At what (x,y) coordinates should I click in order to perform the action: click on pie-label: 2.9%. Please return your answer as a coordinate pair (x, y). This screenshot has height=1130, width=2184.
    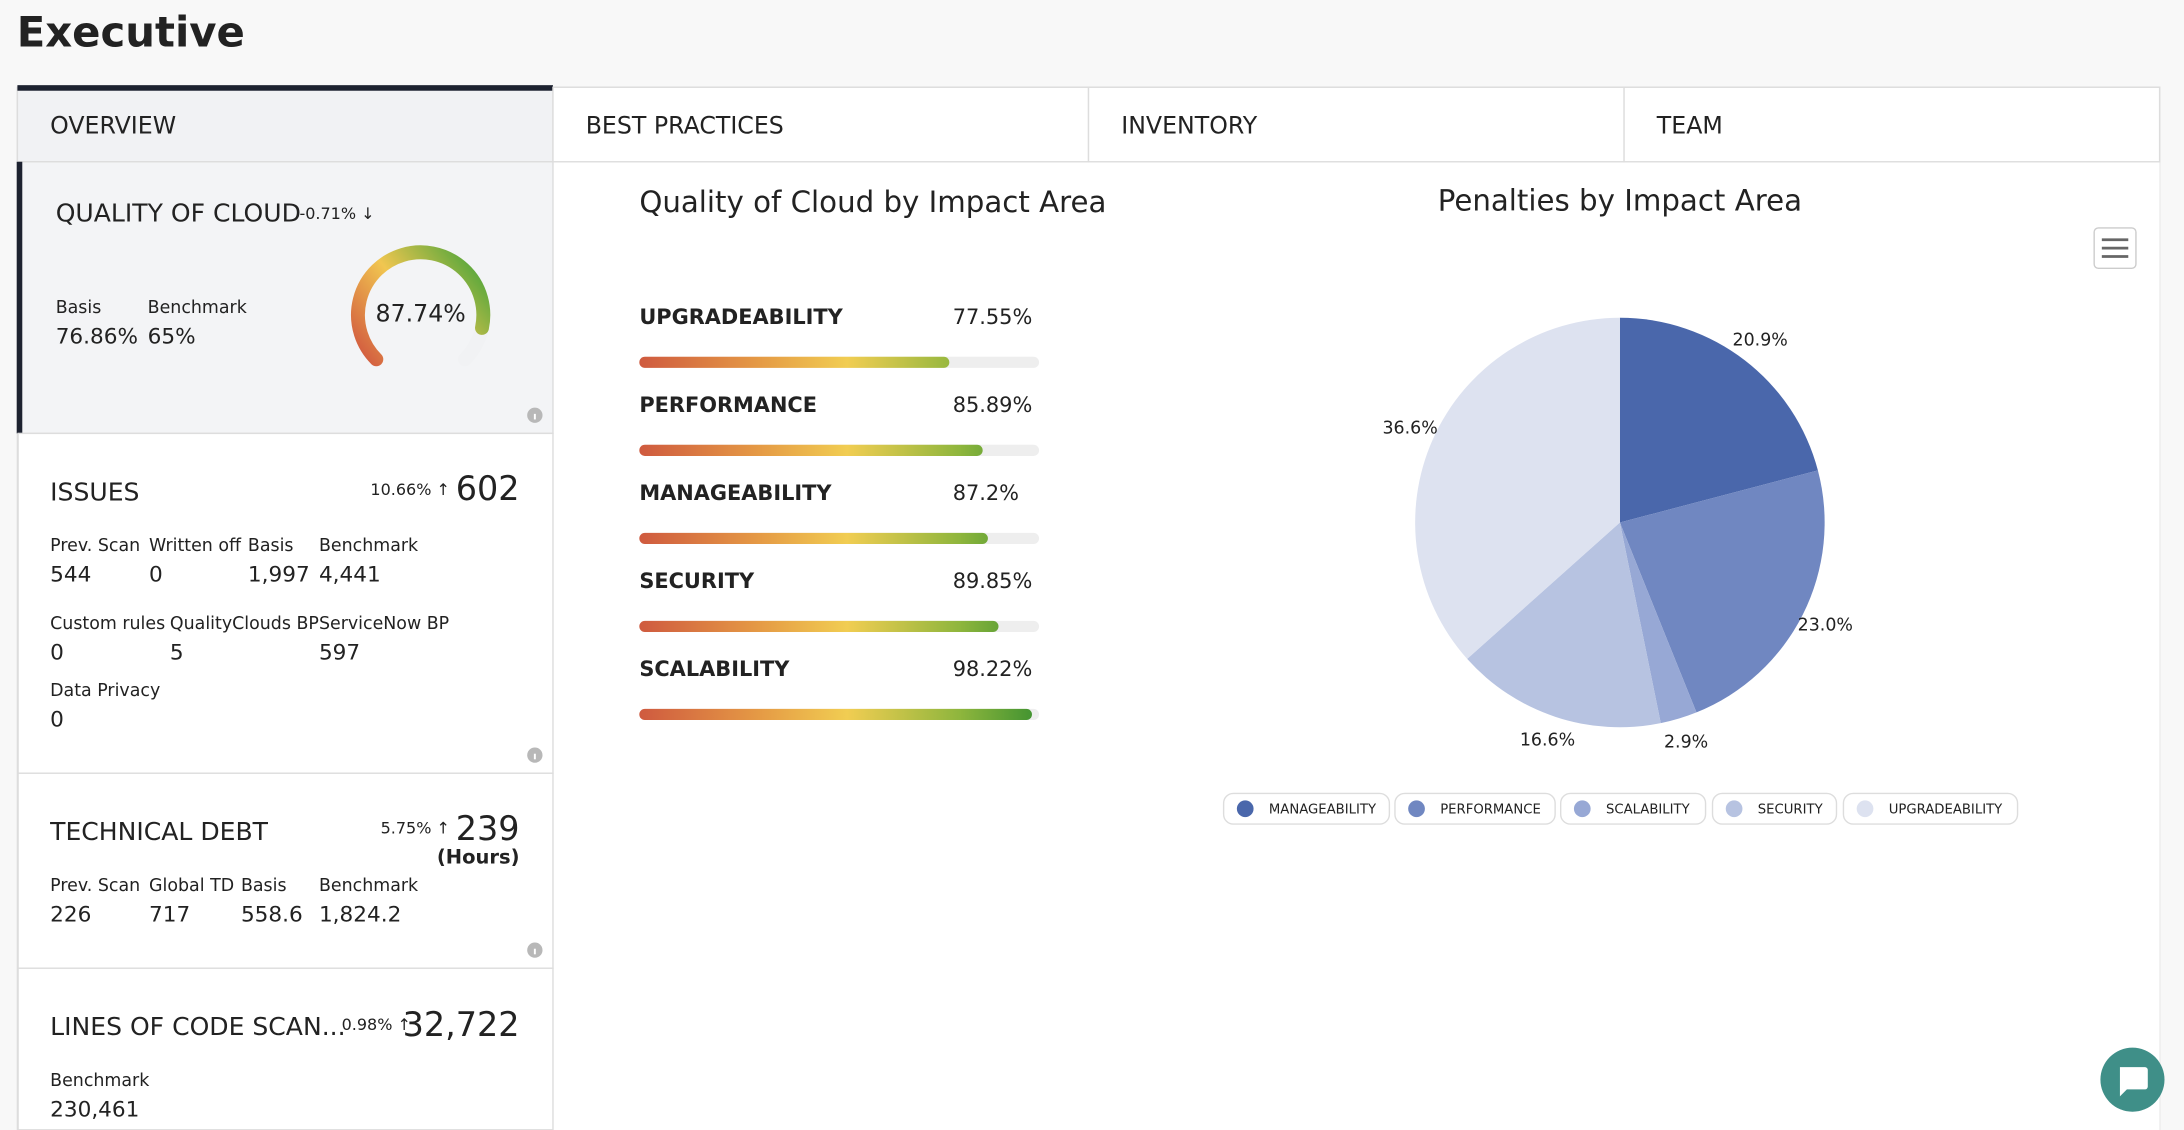
    Looking at the image, I should click on (1686, 743).